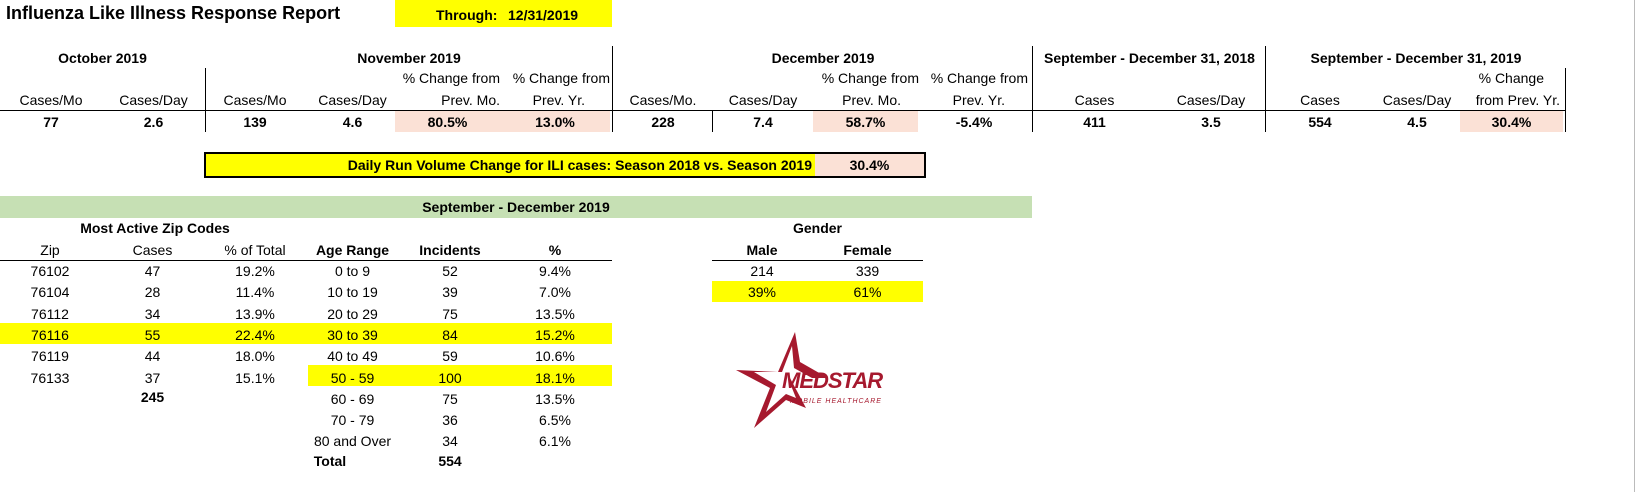  What do you see at coordinates (555, 250) in the screenshot?
I see `age-header: %` at bounding box center [555, 250].